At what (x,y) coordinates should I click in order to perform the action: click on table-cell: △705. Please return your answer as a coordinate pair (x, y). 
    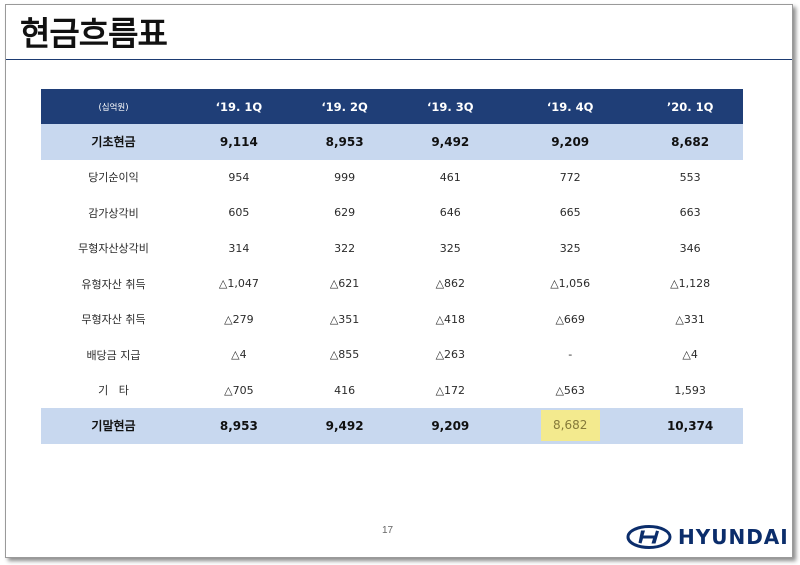
    Looking at the image, I should click on (239, 390).